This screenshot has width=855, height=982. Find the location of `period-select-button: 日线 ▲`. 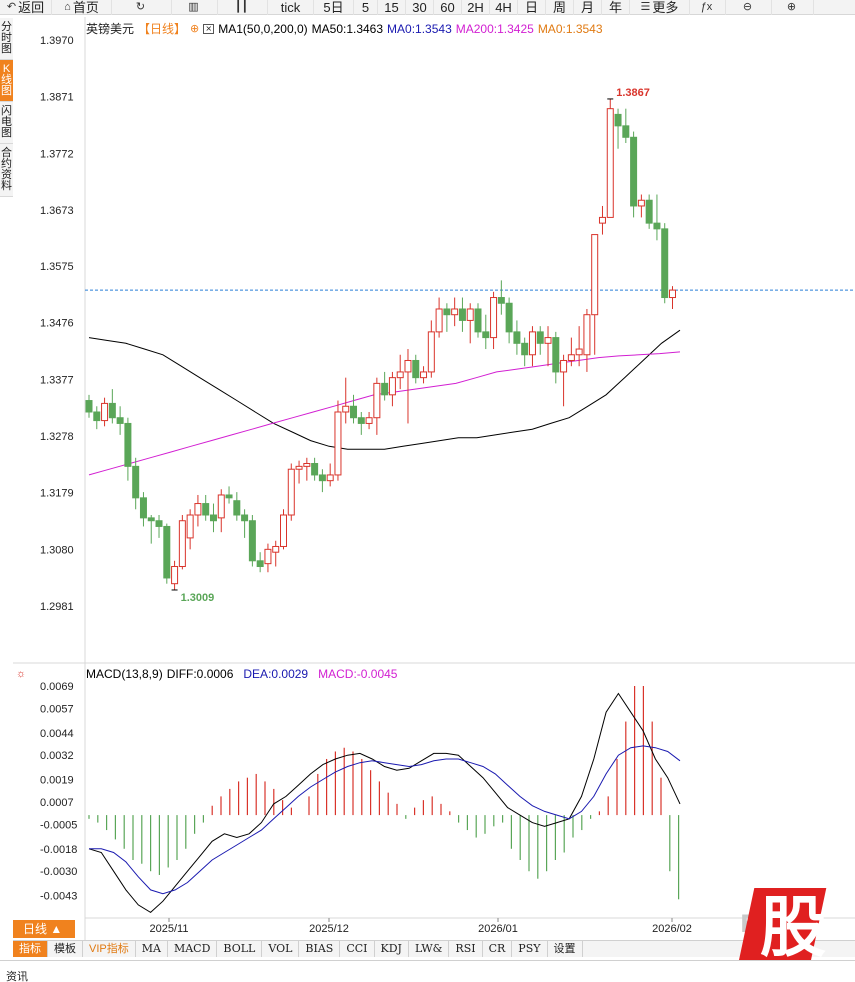

period-select-button: 日线 ▲ is located at coordinates (44, 929).